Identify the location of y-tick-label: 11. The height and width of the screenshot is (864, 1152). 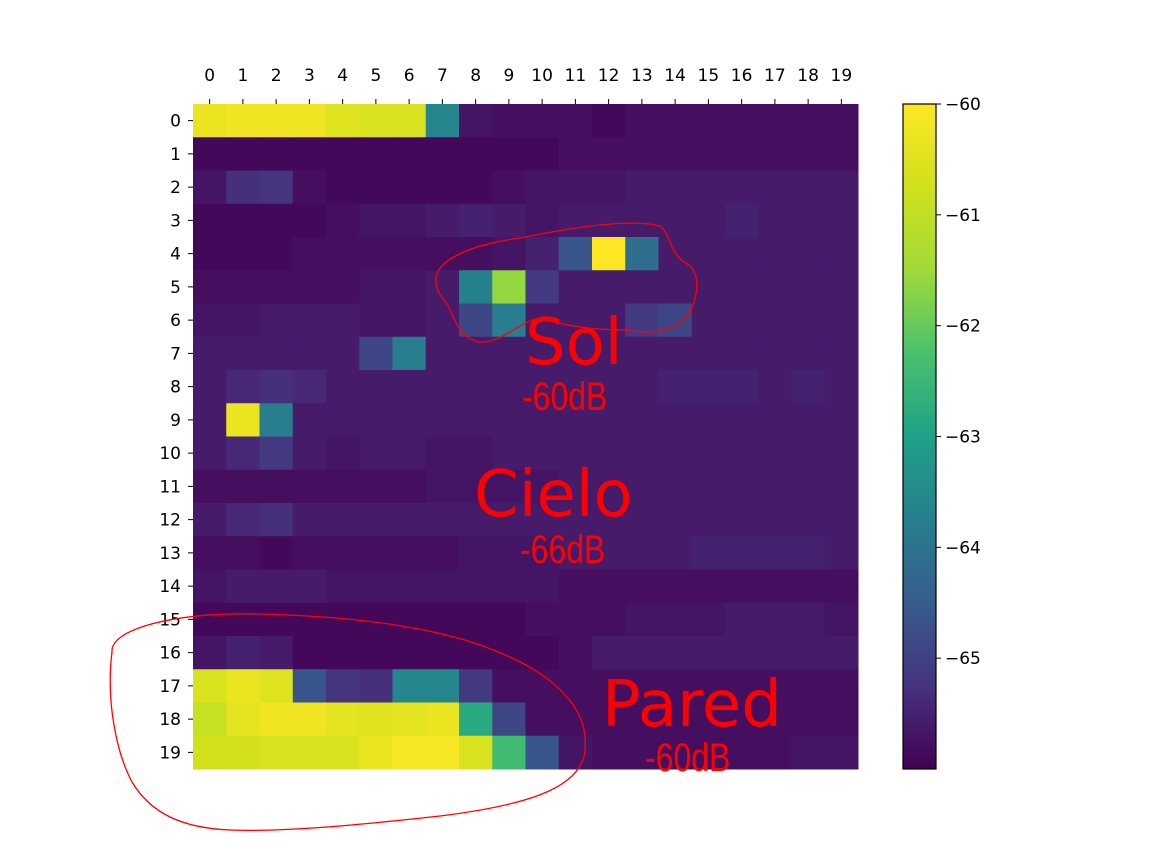
(170, 487).